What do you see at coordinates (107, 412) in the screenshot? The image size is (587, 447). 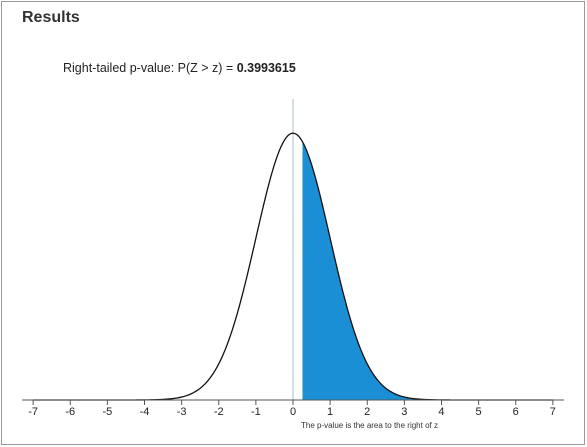 I see `x-tick-label: -5` at bounding box center [107, 412].